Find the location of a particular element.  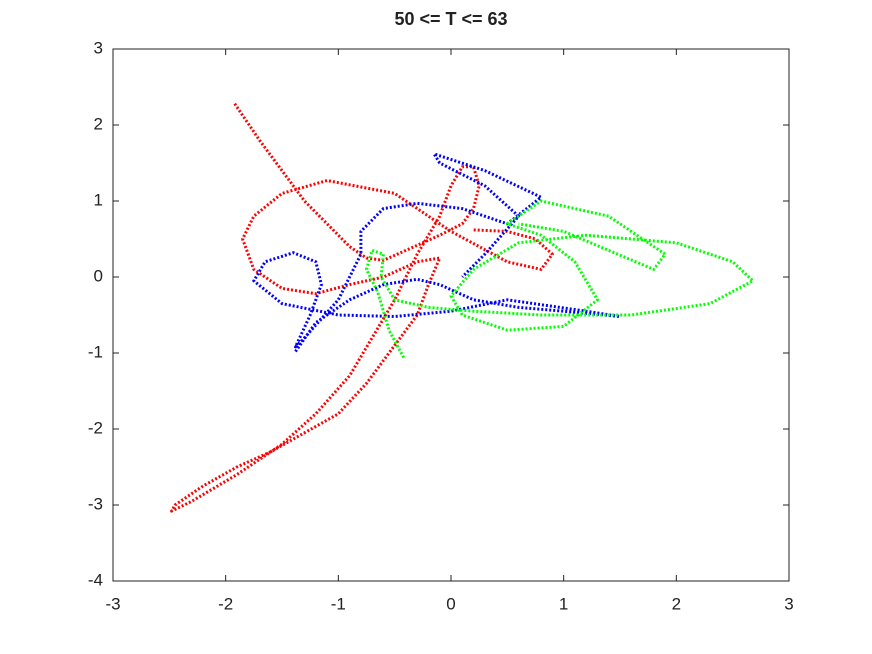

trajectory is located at coordinates (437, 252).